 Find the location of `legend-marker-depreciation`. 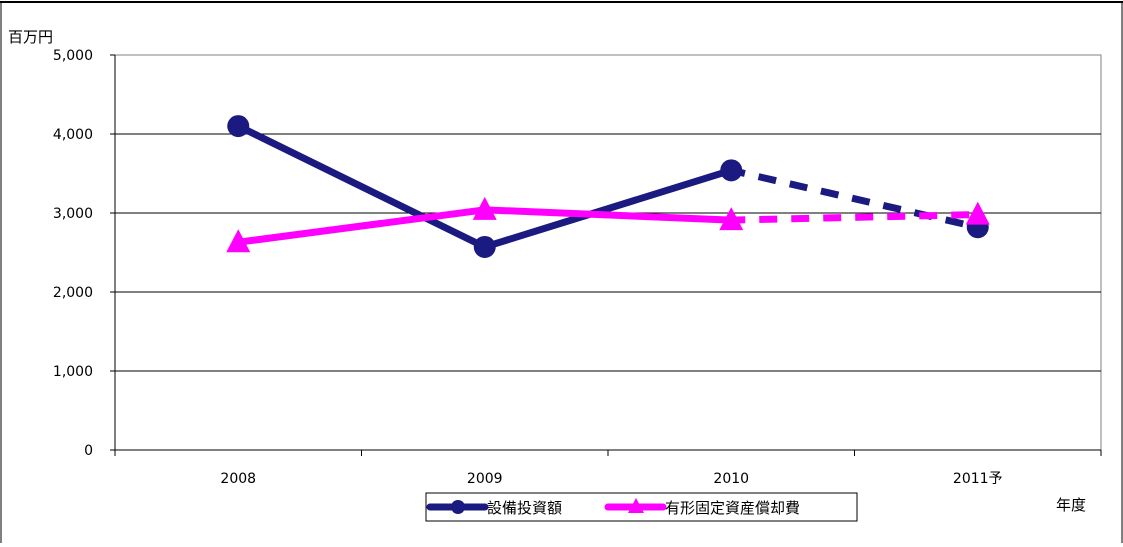

legend-marker-depreciation is located at coordinates (636, 505).